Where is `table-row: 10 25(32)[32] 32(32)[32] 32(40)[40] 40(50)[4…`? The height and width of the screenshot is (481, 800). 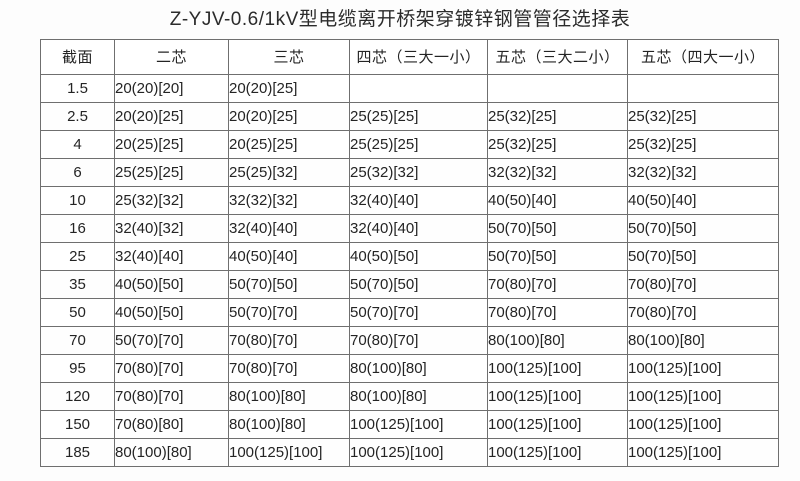
table-row: 10 25(32)[32] 32(32)[32] 32(40)[40] 40(50)[4… is located at coordinates (409, 200).